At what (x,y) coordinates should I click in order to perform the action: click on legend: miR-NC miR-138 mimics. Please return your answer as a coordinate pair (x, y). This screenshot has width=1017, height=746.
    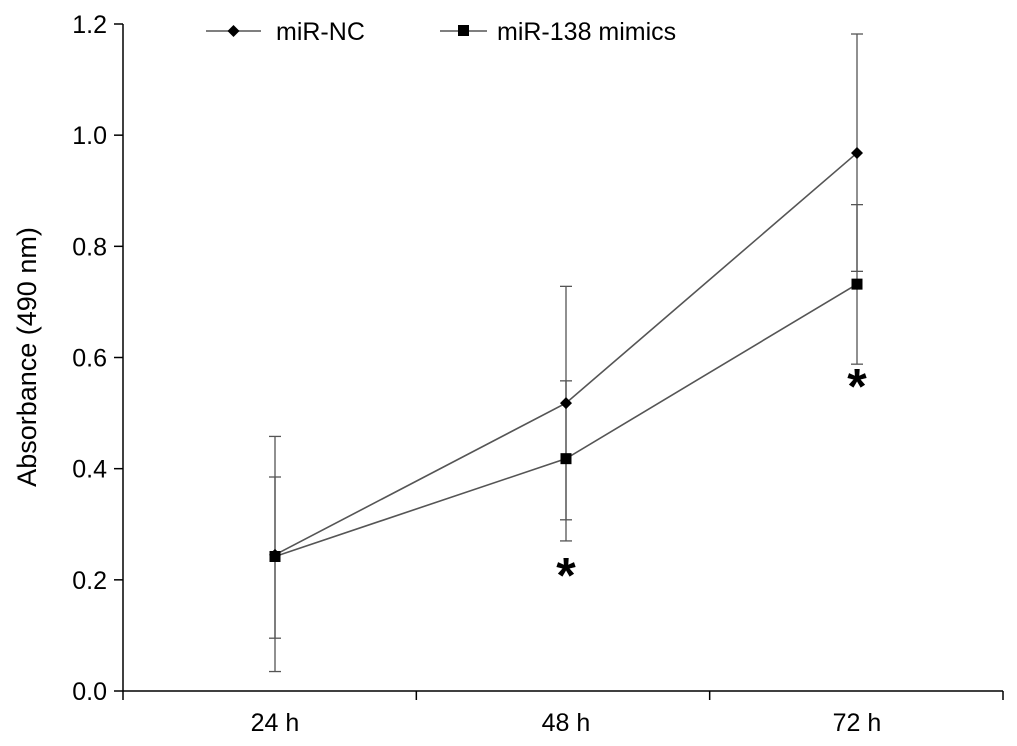
    Looking at the image, I should click on (441, 32).